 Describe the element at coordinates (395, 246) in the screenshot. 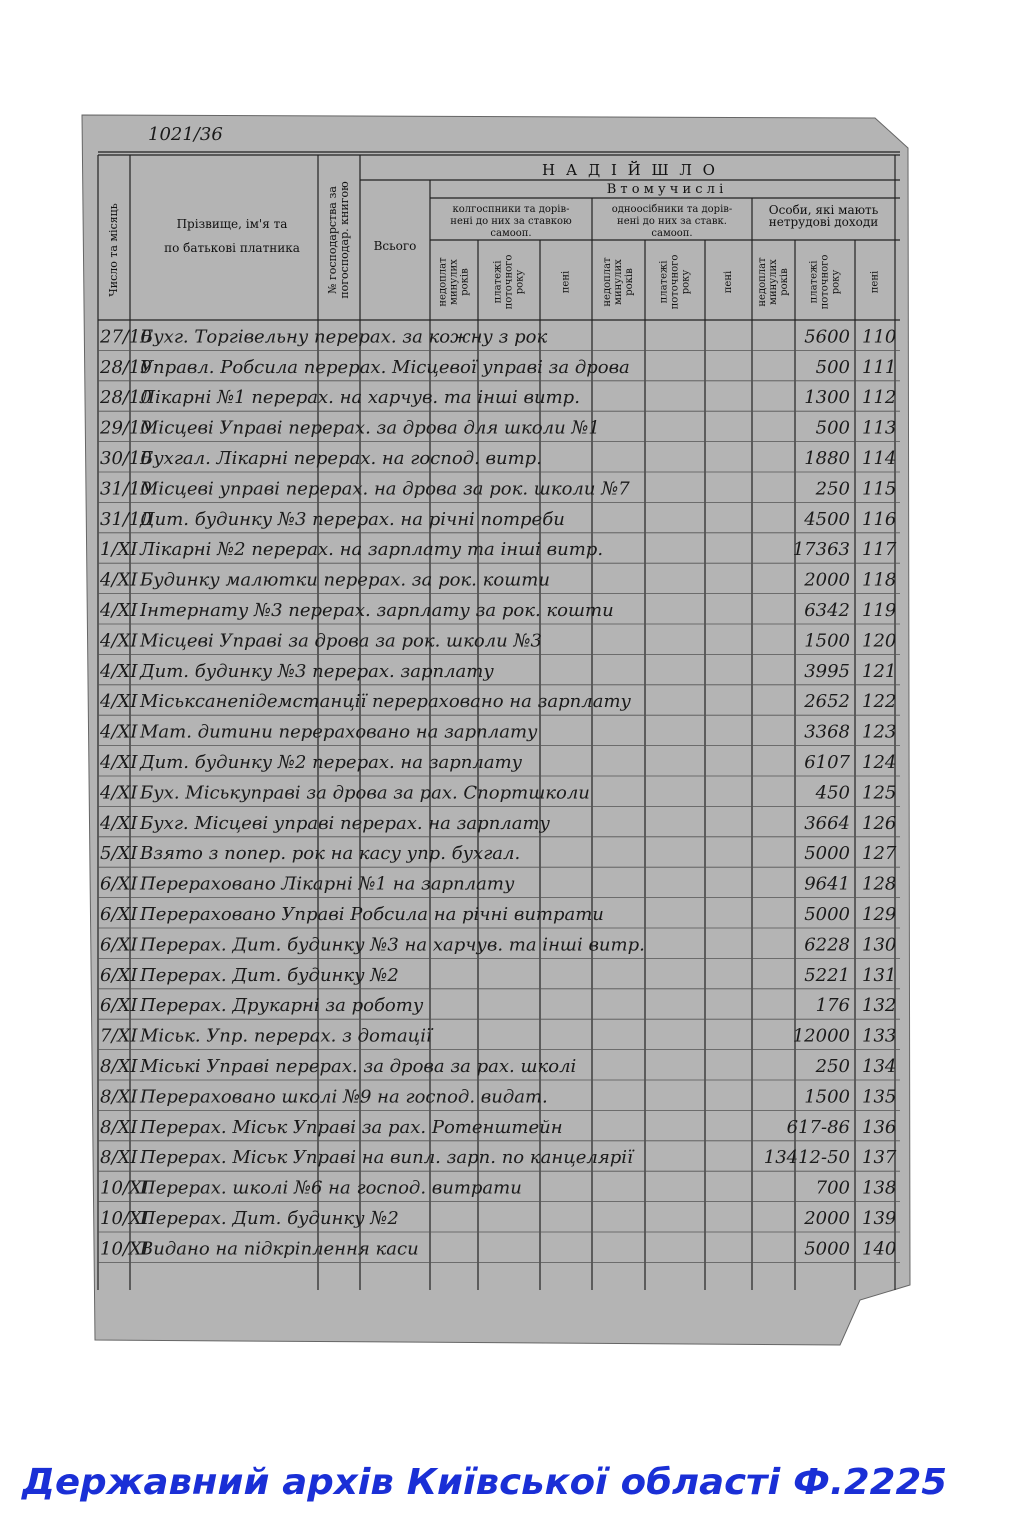

I see `total-label: Всього` at that location.